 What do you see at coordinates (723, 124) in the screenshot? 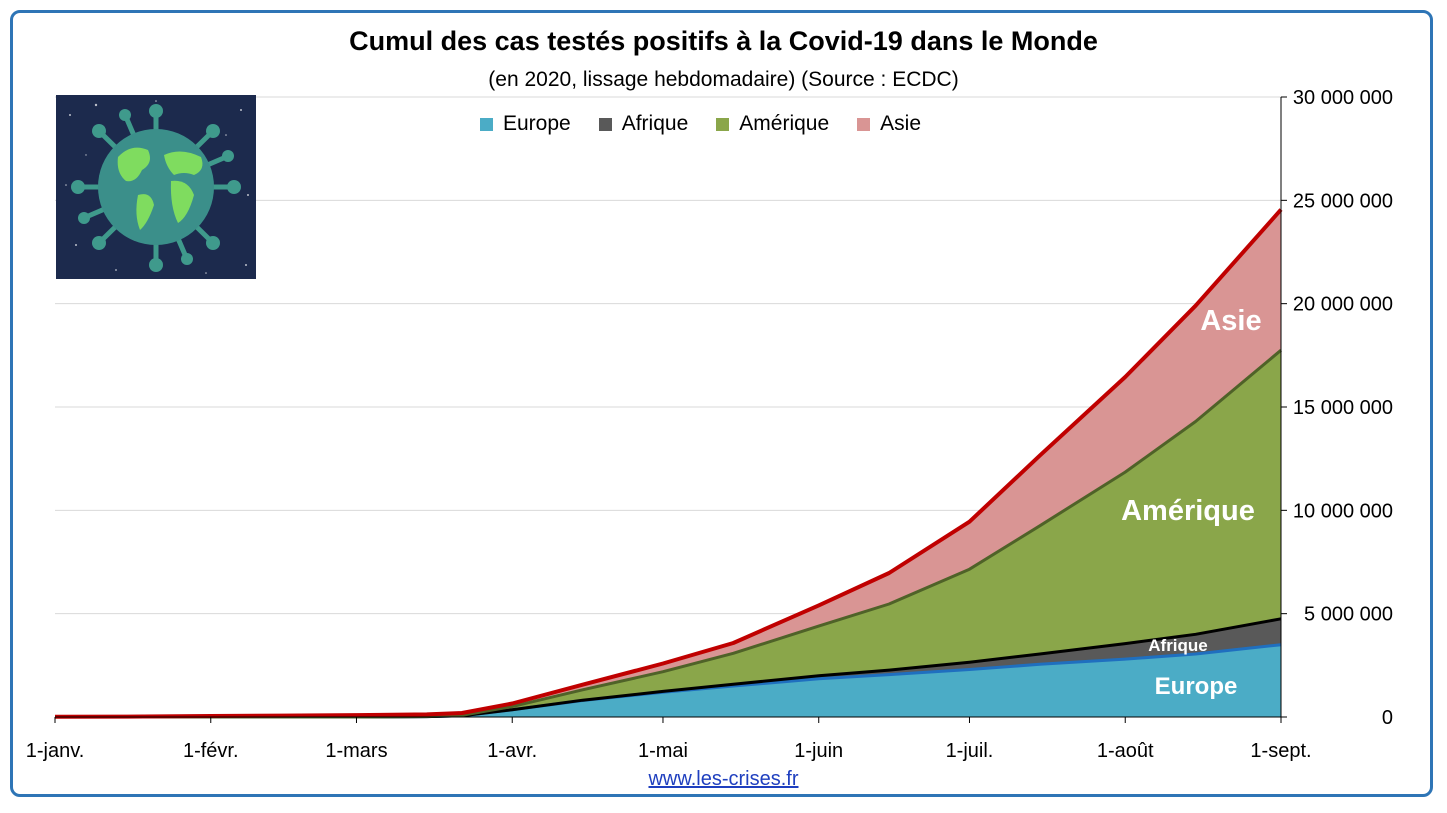
I see `legend-swatch-amerique` at bounding box center [723, 124].